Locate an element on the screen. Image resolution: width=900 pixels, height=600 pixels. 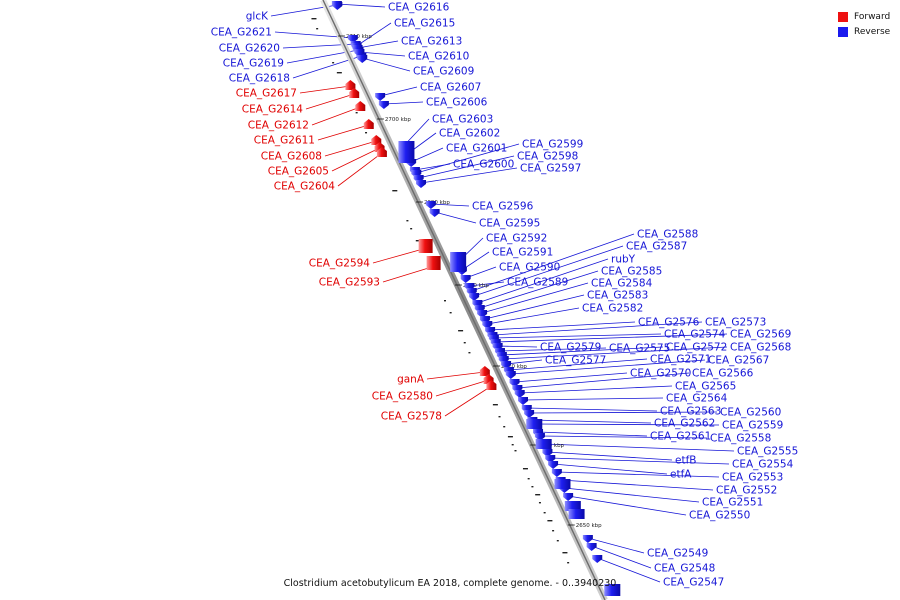
gene-label-right-8: CEA_G2602 is located at coordinates (469, 134).